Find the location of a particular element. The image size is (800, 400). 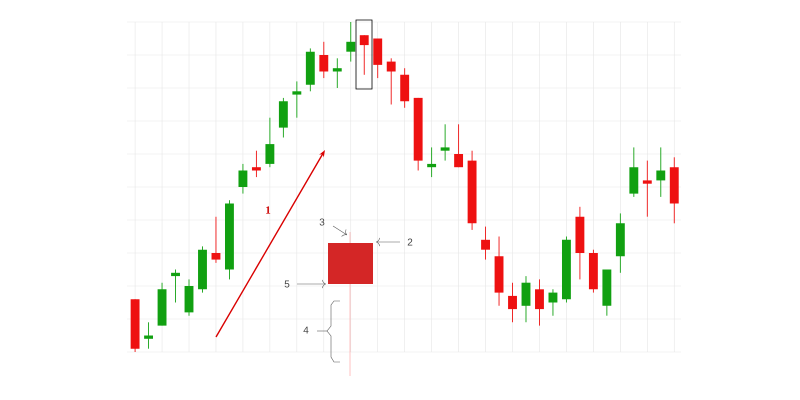

annotation: 5 is located at coordinates (287, 284).